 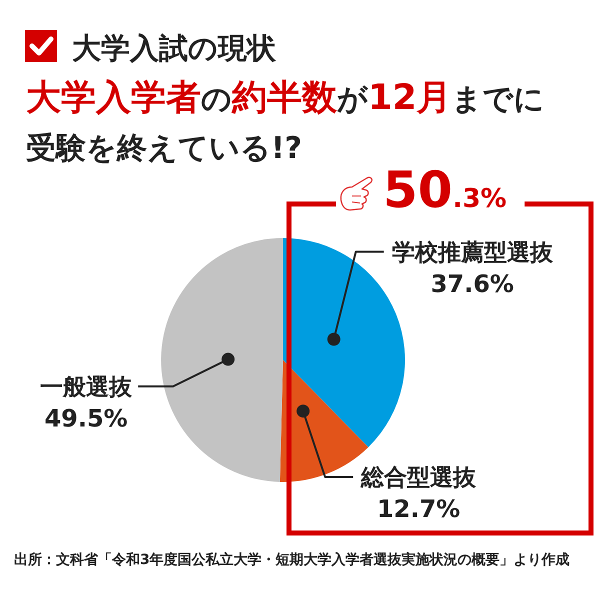 What do you see at coordinates (472, 284) in the screenshot?
I see `data-label: 37.6%` at bounding box center [472, 284].